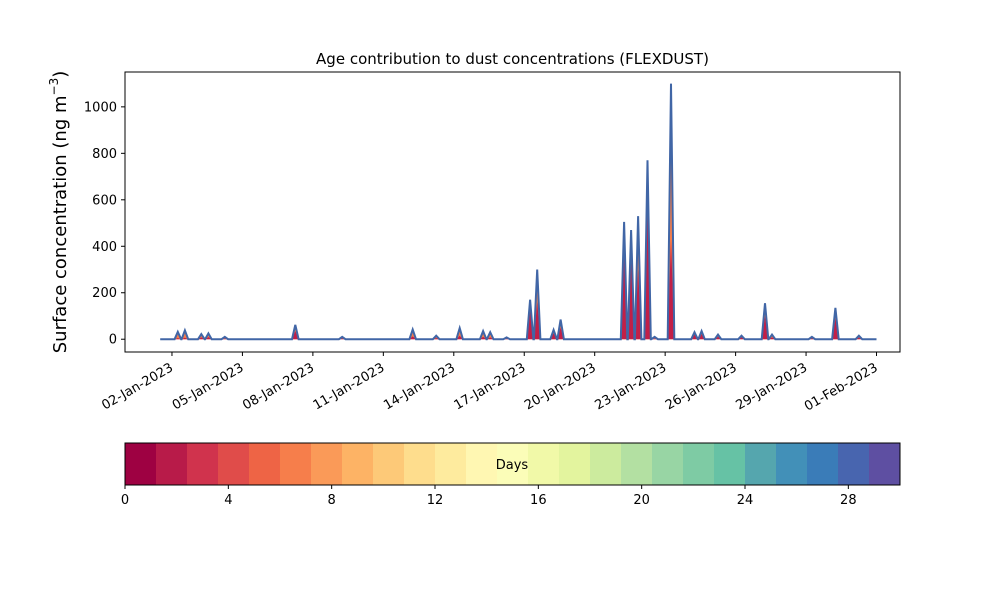 The width and height of the screenshot is (1000, 604). I want to click on x-tick-label: 20-Jan-2023, so click(560, 386).